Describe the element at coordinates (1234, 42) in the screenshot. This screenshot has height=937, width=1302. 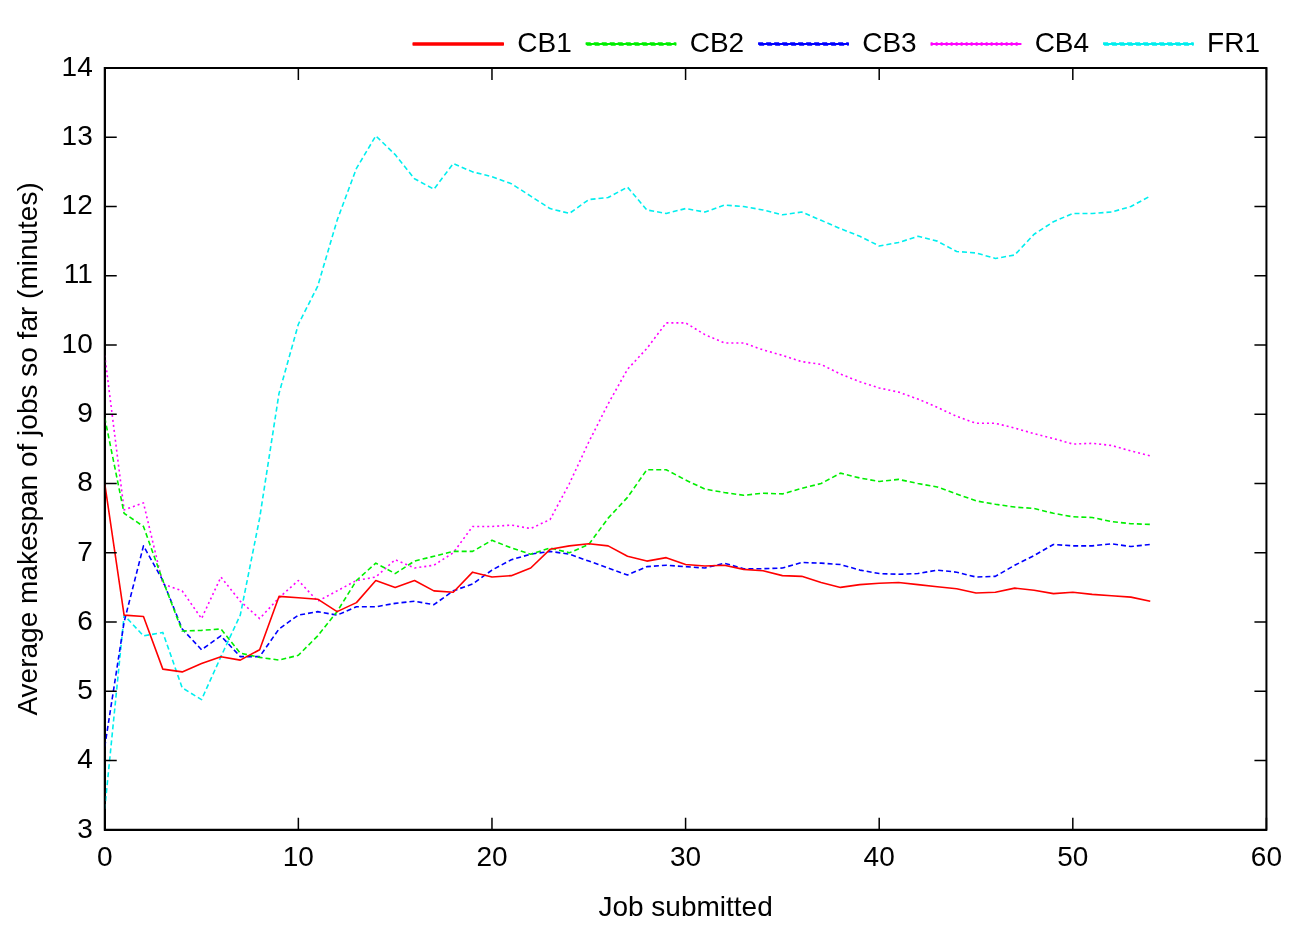
I see `legend-label: FR1` at that location.